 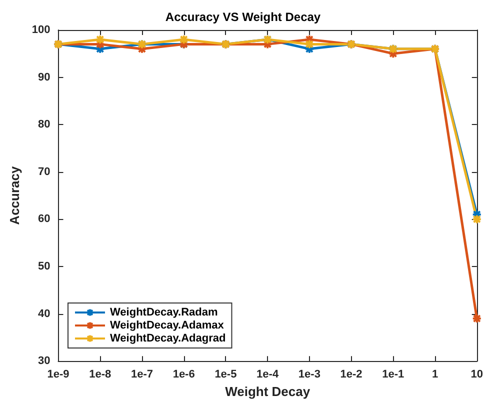 I want to click on x-axis-title: Weight Decay, so click(x=268, y=391).